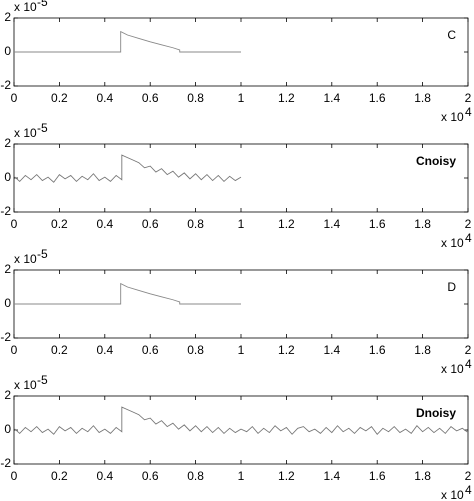 This screenshot has width=474, height=501. What do you see at coordinates (451, 287) in the screenshot?
I see `panel-title: D` at bounding box center [451, 287].